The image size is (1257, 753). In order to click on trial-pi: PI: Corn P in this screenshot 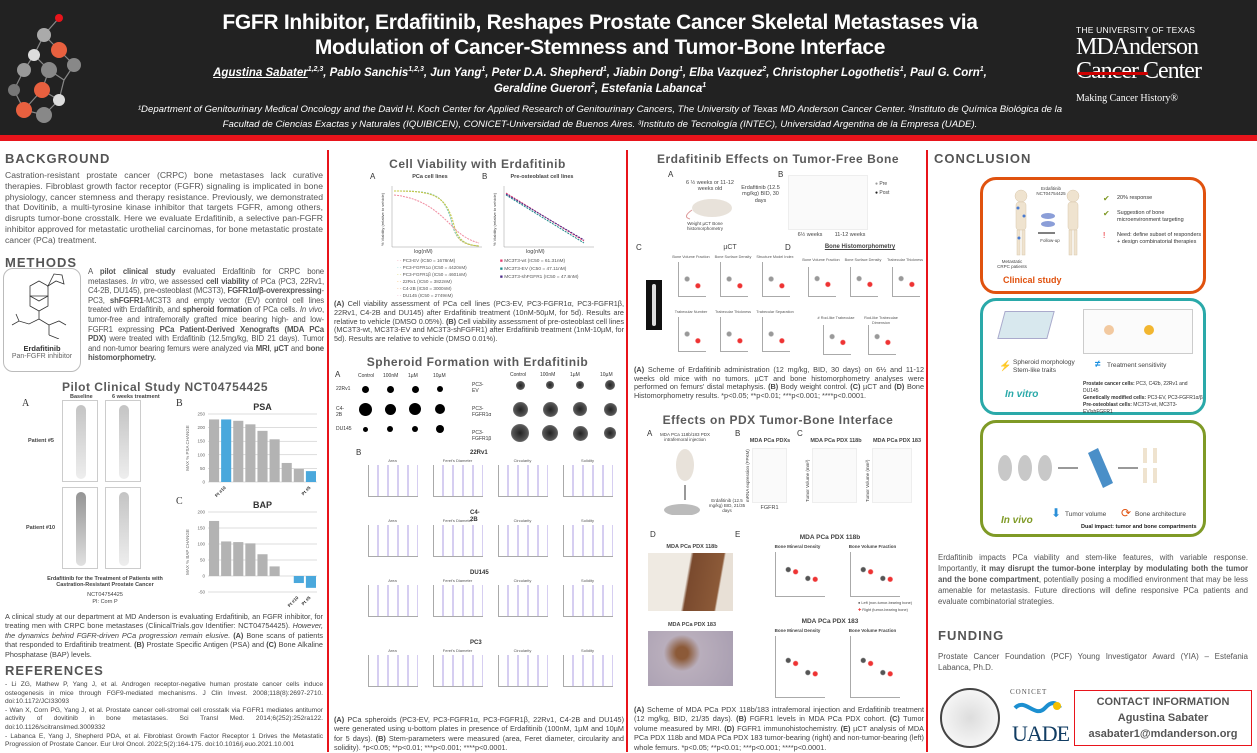, I will do `click(105, 602)`.